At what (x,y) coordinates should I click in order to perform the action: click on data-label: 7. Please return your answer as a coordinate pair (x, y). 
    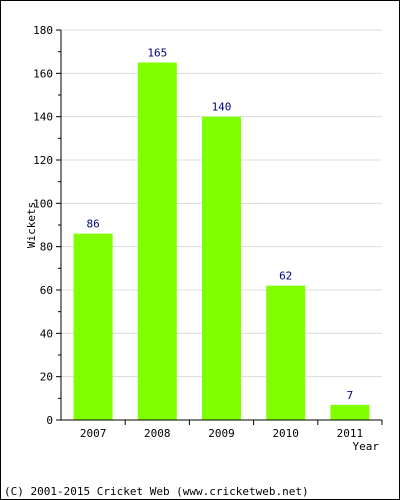
    Looking at the image, I should click on (350, 395).